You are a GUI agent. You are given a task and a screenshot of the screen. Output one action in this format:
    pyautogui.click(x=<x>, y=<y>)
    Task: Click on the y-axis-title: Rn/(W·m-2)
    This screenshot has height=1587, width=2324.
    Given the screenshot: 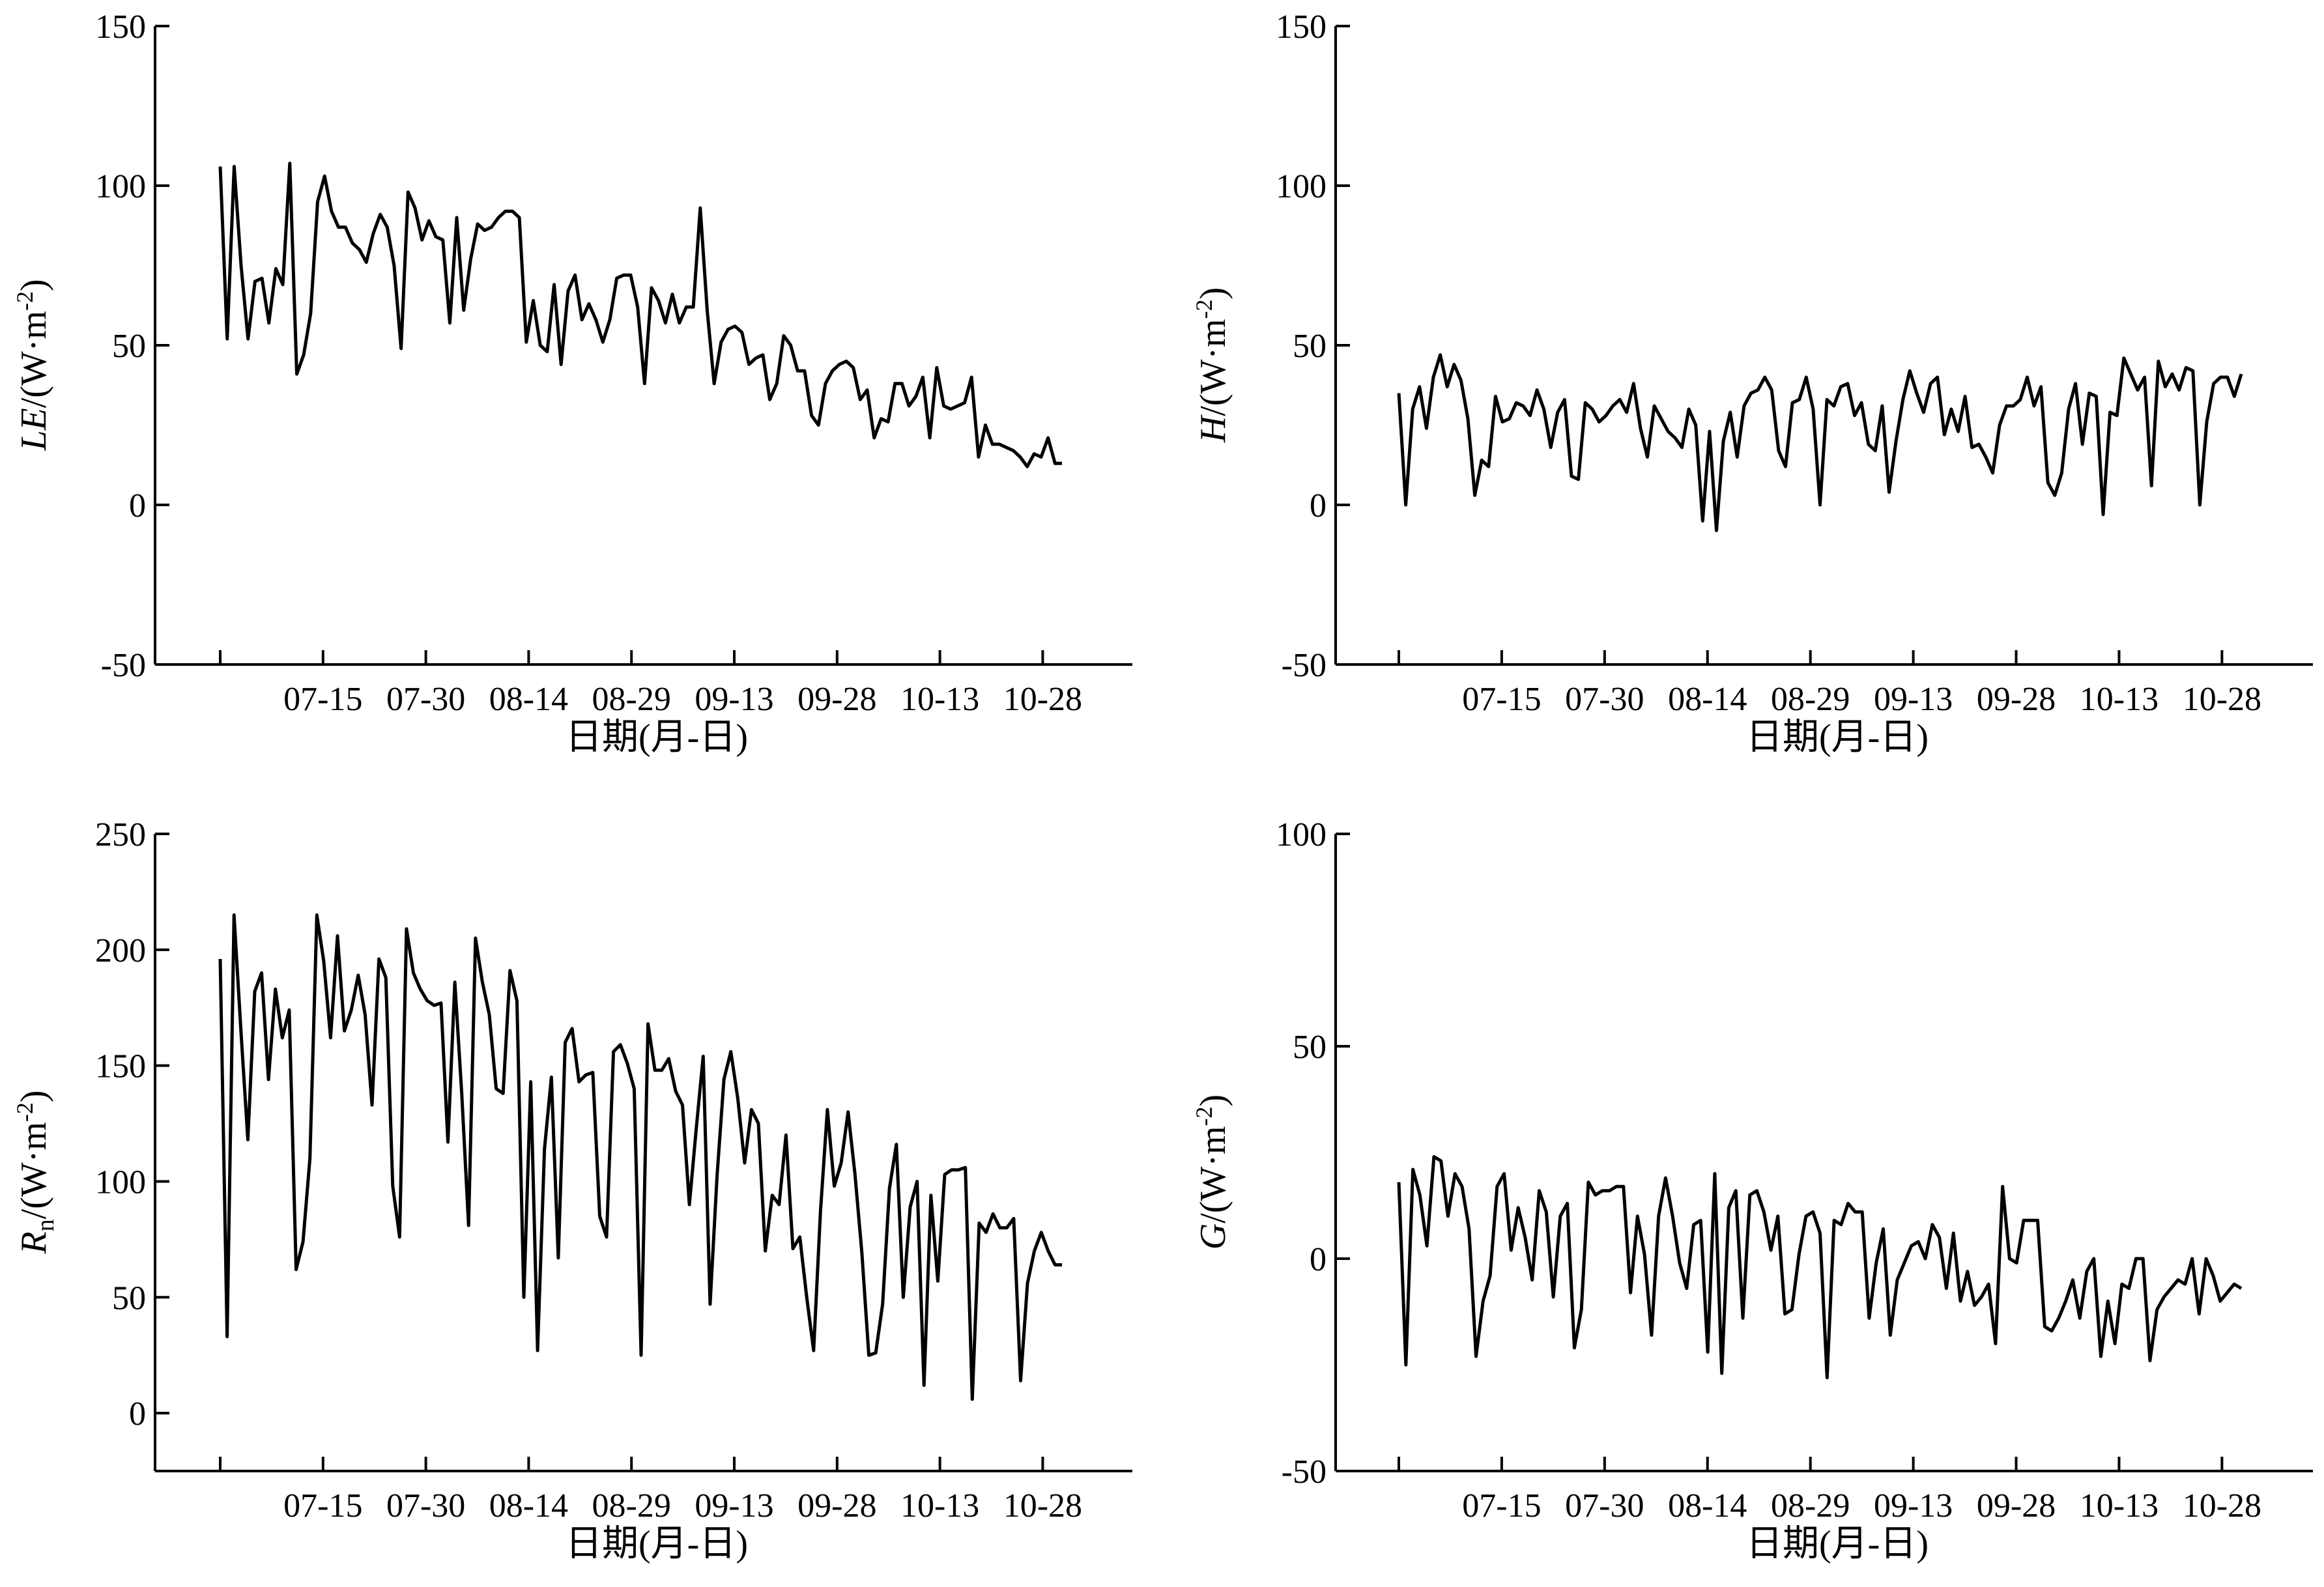 What is the action you would take?
    pyautogui.click(x=35, y=1172)
    